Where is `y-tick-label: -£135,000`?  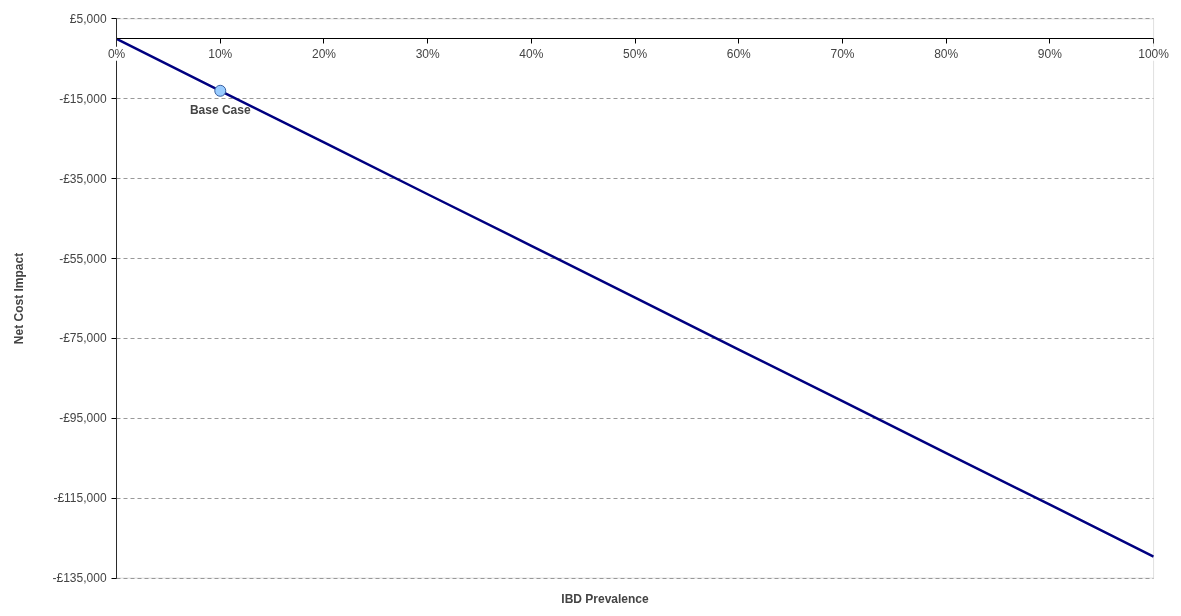
y-tick-label: -£135,000 is located at coordinates (79, 578).